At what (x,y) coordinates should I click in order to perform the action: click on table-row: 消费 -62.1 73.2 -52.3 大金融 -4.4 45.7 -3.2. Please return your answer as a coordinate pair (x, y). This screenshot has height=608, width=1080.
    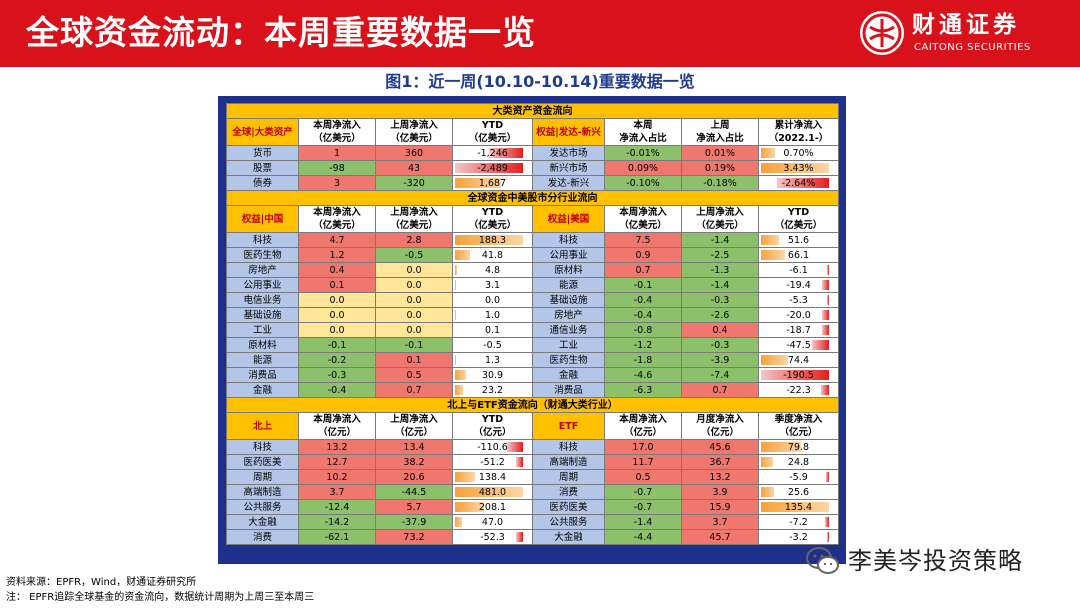
    Looking at the image, I should click on (532, 537).